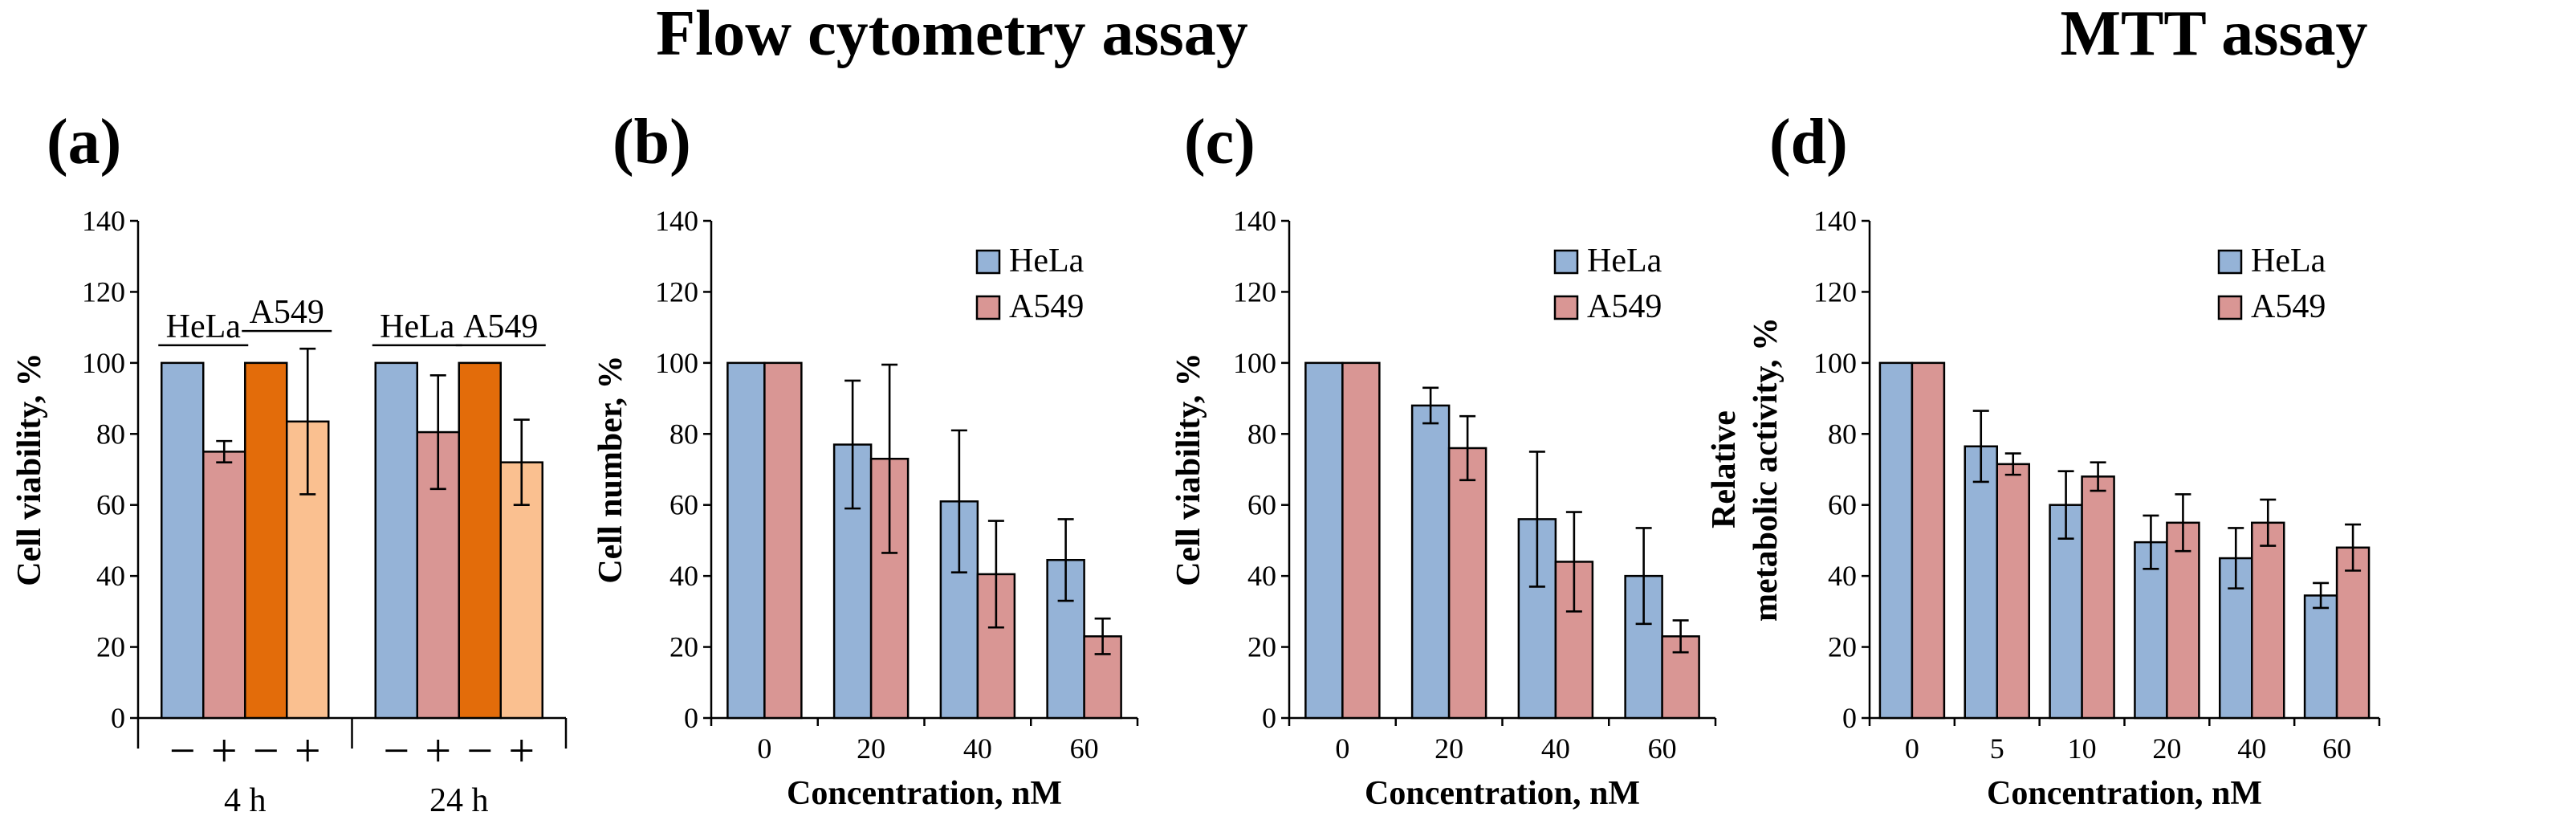 The width and height of the screenshot is (2576, 820). What do you see at coordinates (610, 469) in the screenshot?
I see `y-axis-label: Cell number, %` at bounding box center [610, 469].